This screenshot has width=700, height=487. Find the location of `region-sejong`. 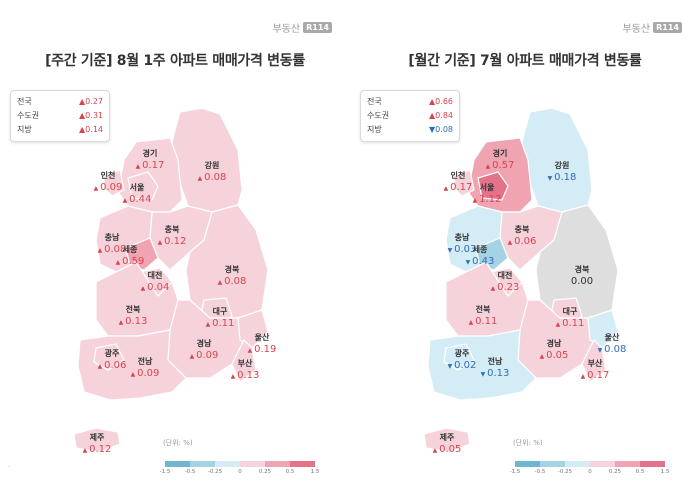

region-sejong is located at coordinates (492, 254).